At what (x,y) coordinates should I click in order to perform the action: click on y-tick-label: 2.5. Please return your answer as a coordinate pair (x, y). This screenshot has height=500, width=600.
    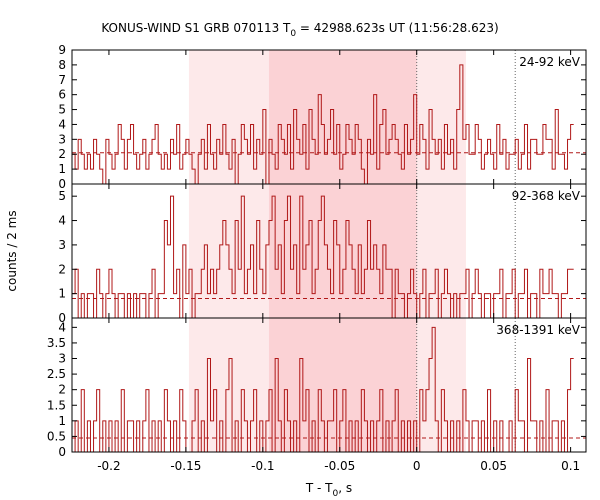
    Looking at the image, I should click on (56, 374).